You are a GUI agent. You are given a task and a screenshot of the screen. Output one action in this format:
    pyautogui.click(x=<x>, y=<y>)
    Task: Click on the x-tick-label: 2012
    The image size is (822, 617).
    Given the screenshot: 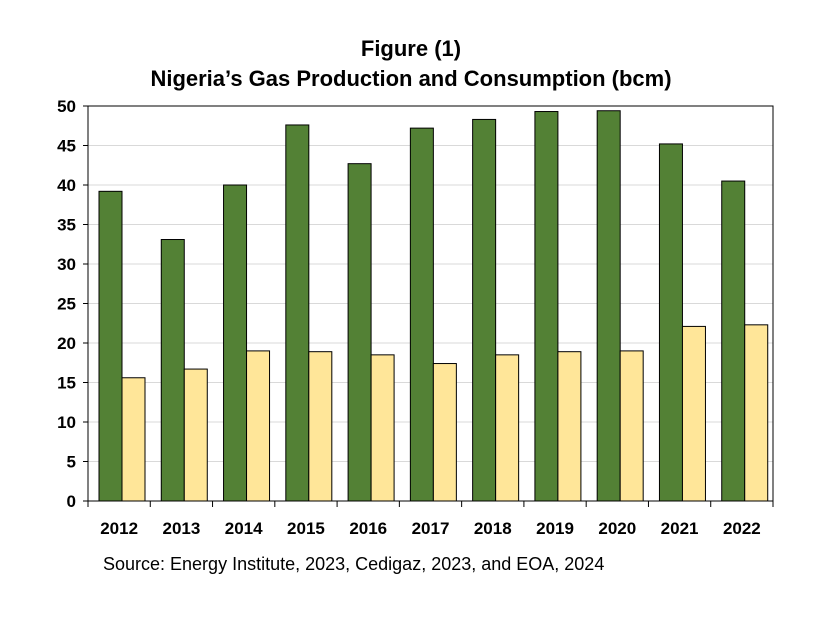 What is the action you would take?
    pyautogui.click(x=119, y=528)
    